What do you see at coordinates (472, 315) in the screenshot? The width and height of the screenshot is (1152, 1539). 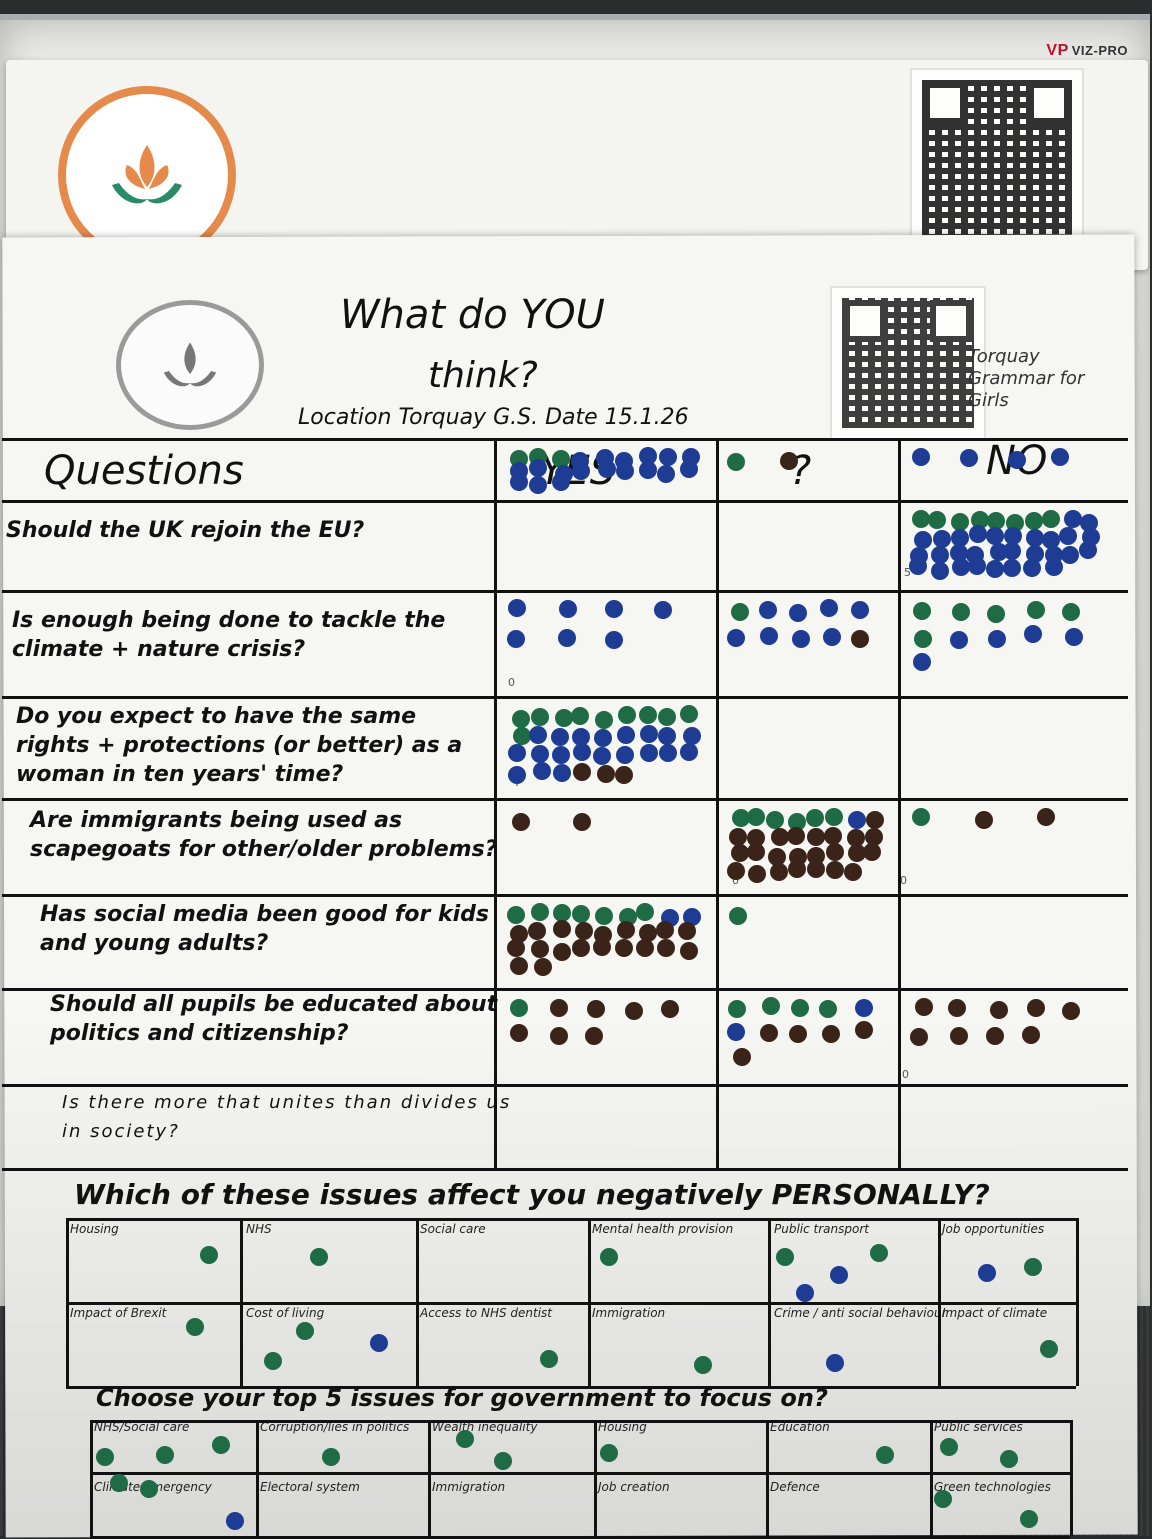 I see `title-line-1: What do YOU` at bounding box center [472, 315].